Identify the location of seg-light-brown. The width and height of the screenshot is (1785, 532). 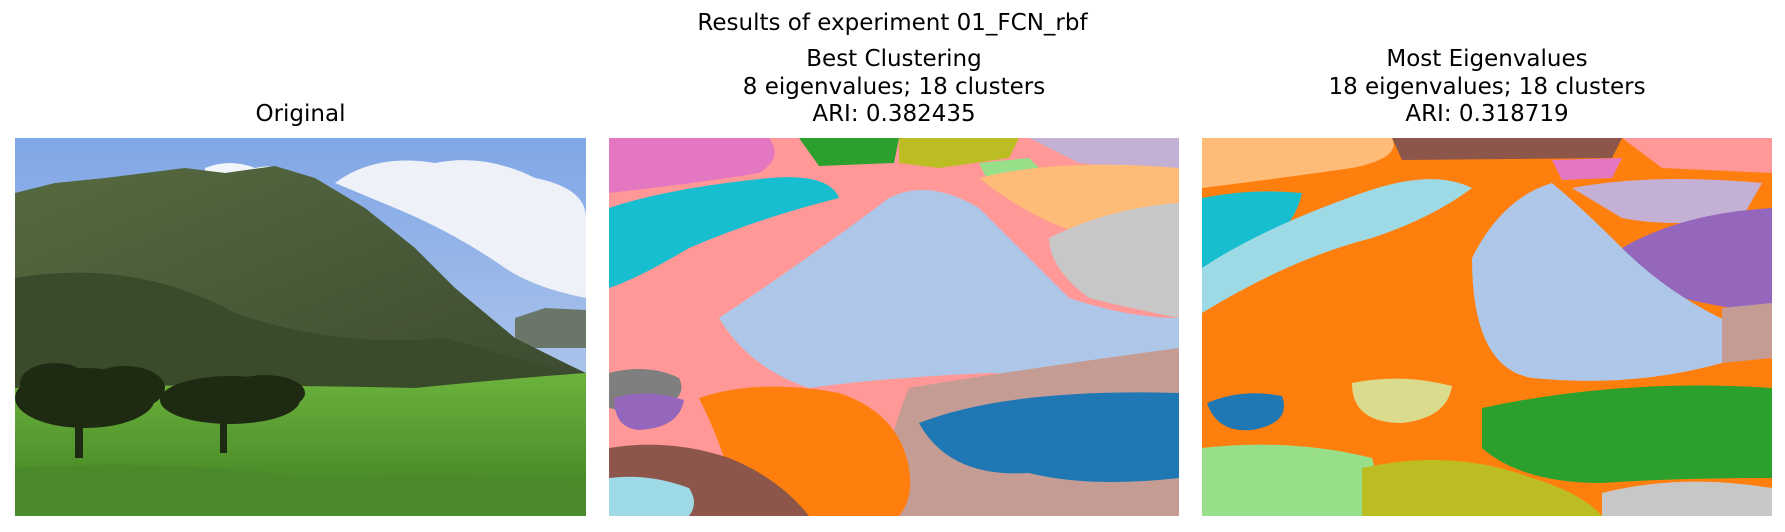
(1747, 333).